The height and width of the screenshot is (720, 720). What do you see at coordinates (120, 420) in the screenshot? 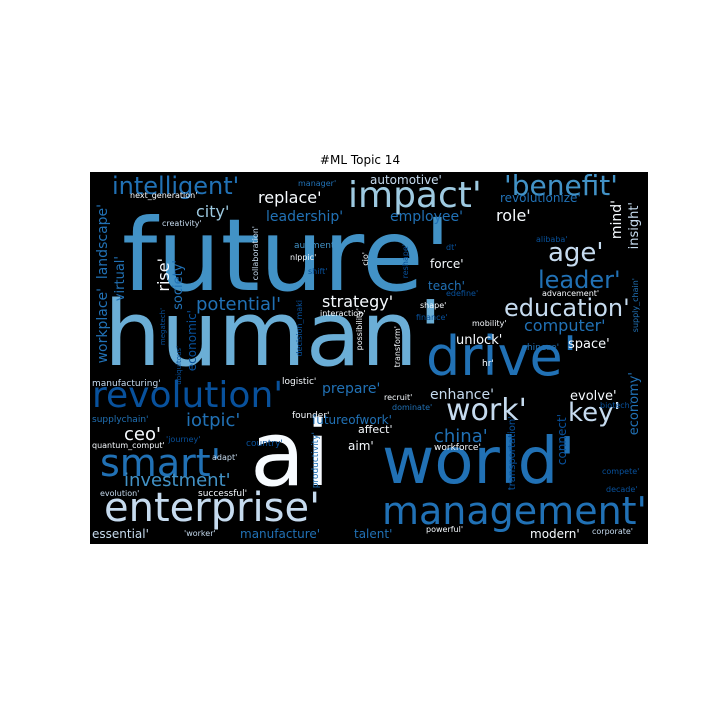
I see `word: supplychain'` at bounding box center [120, 420].